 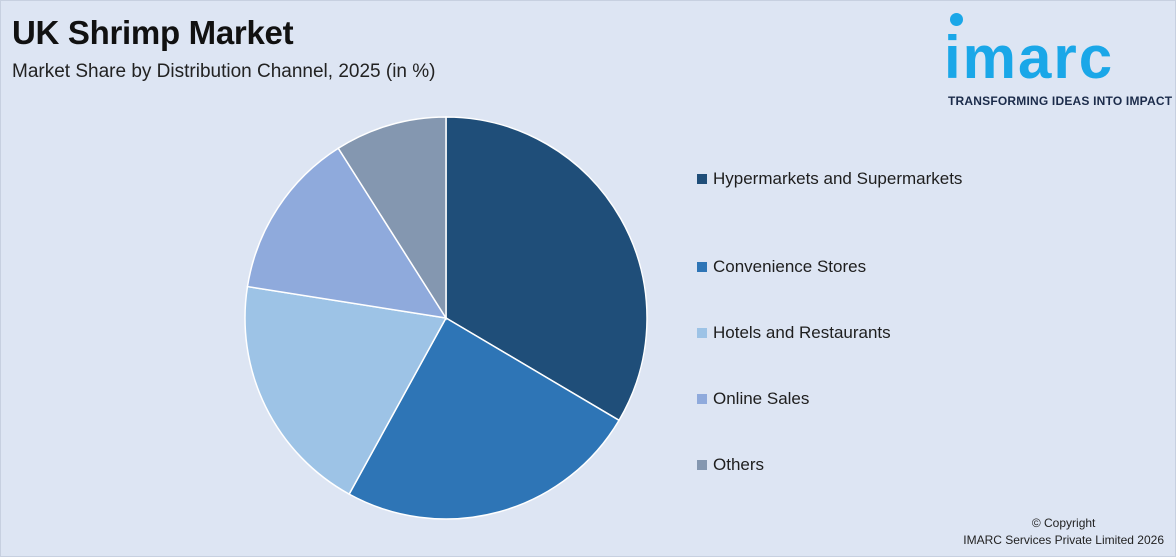 I want to click on legend-item: Hypermarkets and Supermarkets, so click(x=829, y=179).